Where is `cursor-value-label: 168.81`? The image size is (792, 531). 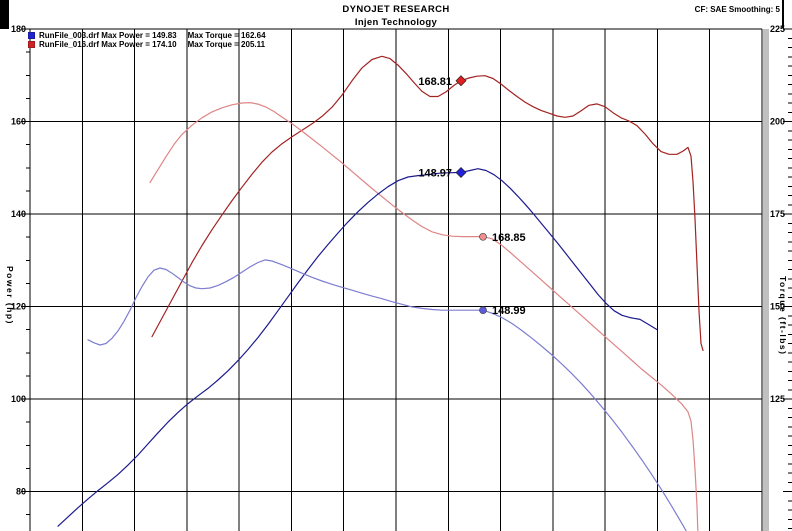
cursor-value-label: 168.81 is located at coordinates (435, 82).